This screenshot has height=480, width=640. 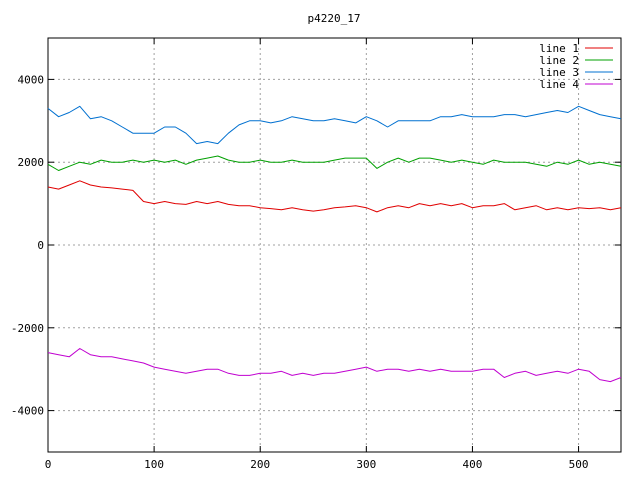 What do you see at coordinates (559, 60) in the screenshot?
I see `legend-label: line 2` at bounding box center [559, 60].